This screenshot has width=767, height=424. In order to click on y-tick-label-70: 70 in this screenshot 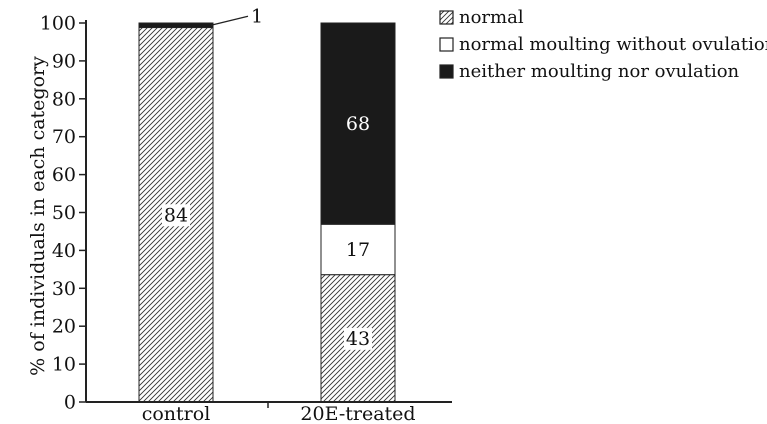, I will do `click(64, 137)`.